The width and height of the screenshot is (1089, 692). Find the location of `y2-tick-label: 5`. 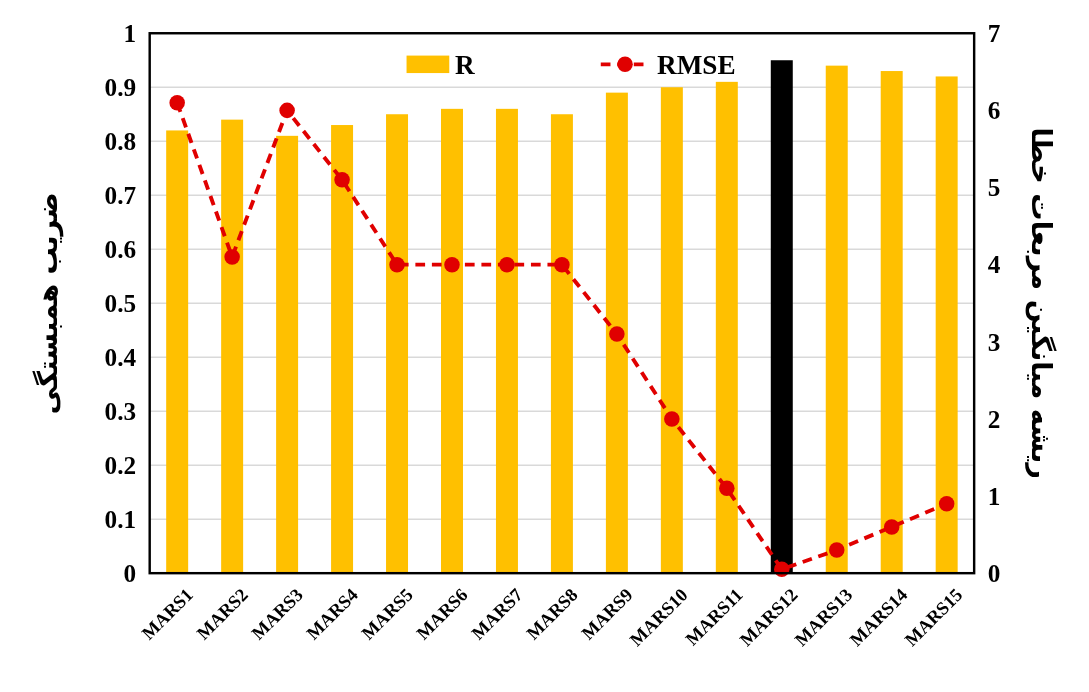

y2-tick-label: 5 is located at coordinates (994, 188).